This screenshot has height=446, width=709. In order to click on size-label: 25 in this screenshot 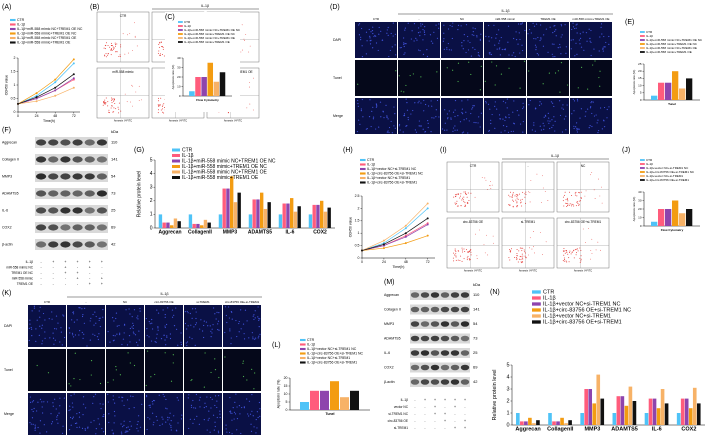, I will do `click(475, 352)`.